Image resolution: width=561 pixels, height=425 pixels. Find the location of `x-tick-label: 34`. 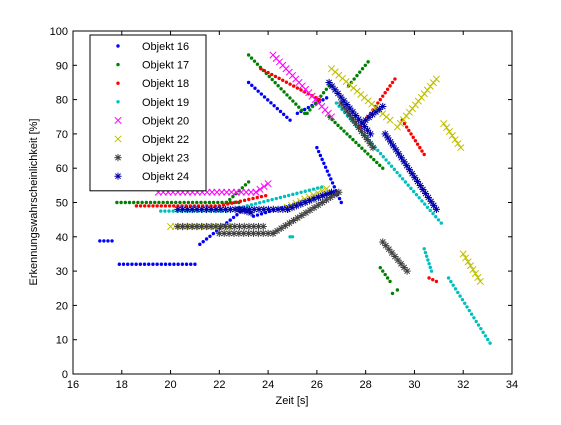

x-tick-label: 34 is located at coordinates (512, 385).